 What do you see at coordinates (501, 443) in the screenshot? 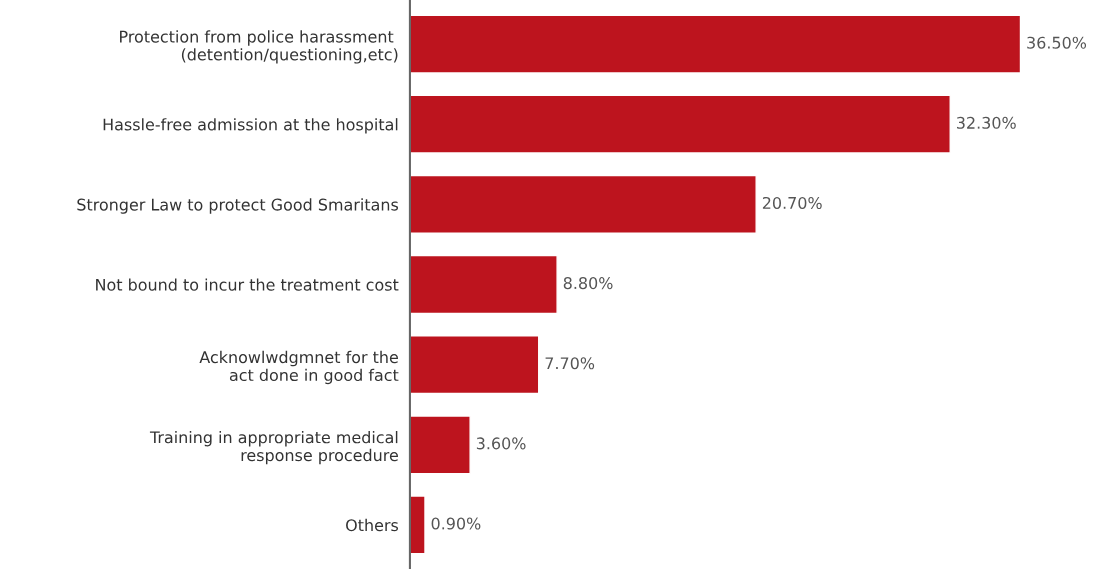
I see `data-label: 3.60%` at bounding box center [501, 443].